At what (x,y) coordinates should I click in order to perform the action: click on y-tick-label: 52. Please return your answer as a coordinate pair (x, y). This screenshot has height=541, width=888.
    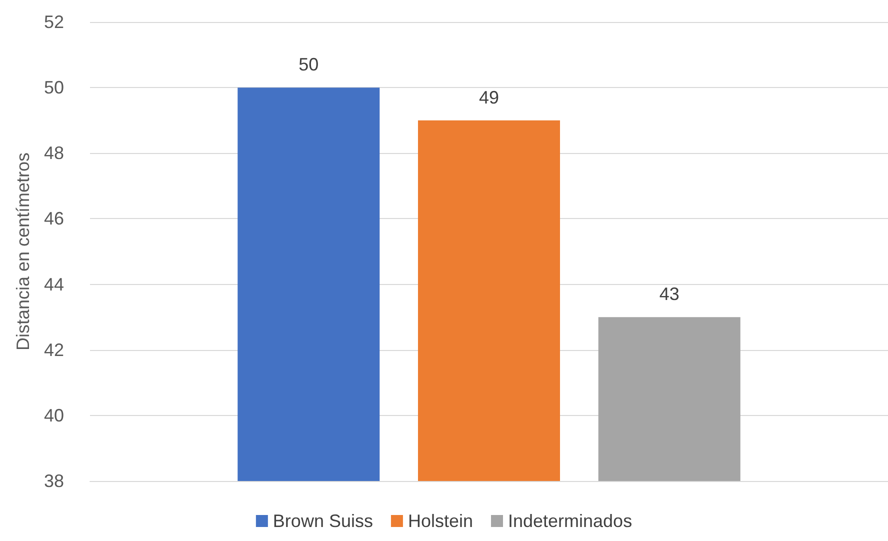
    Looking at the image, I should click on (54, 22).